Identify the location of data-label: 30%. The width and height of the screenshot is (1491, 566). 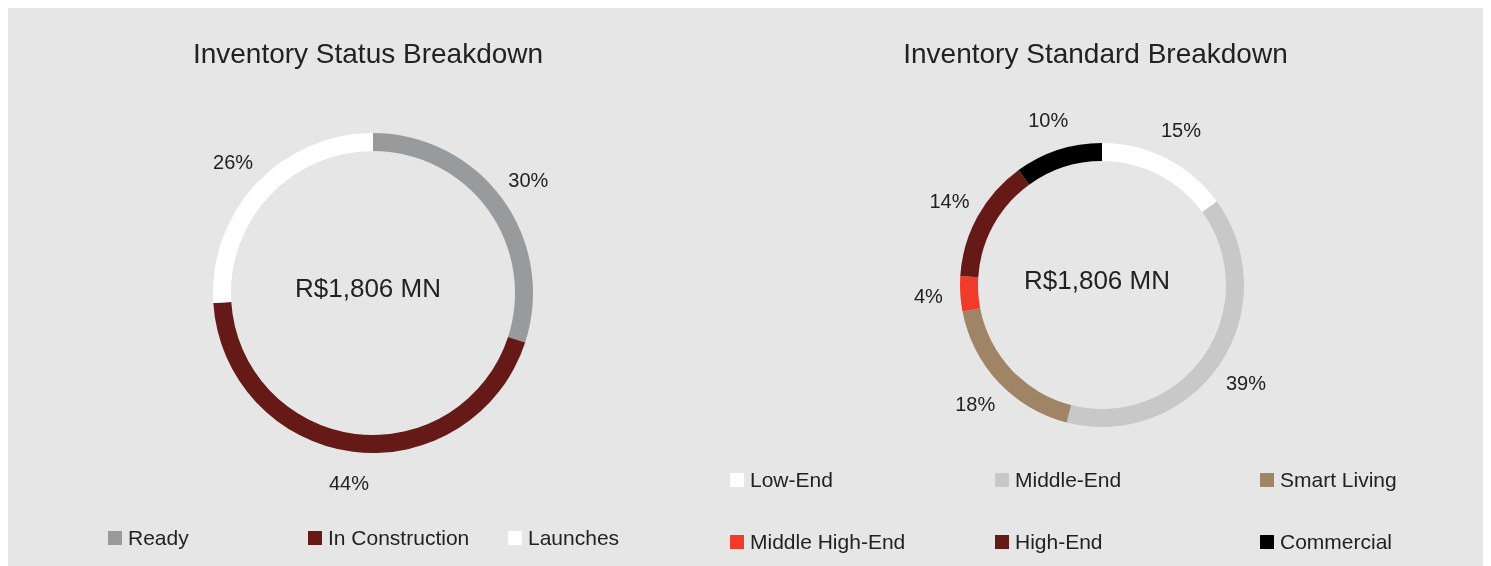
(528, 180).